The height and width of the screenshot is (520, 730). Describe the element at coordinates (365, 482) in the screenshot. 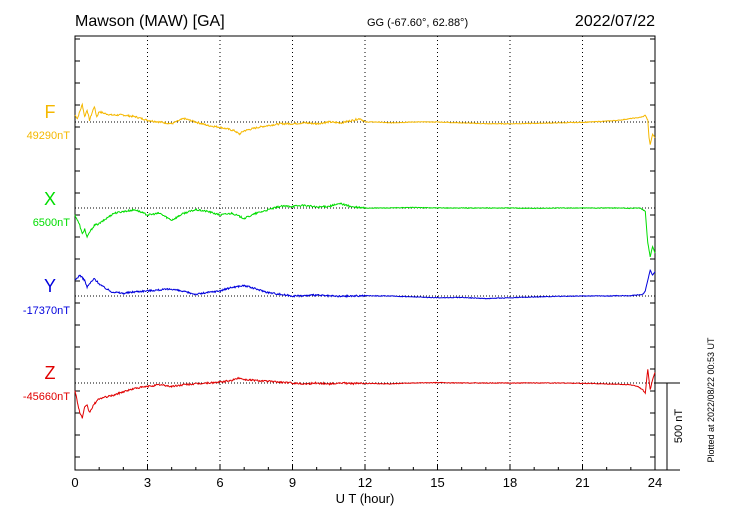

I see `x-tick-label: 12` at that location.